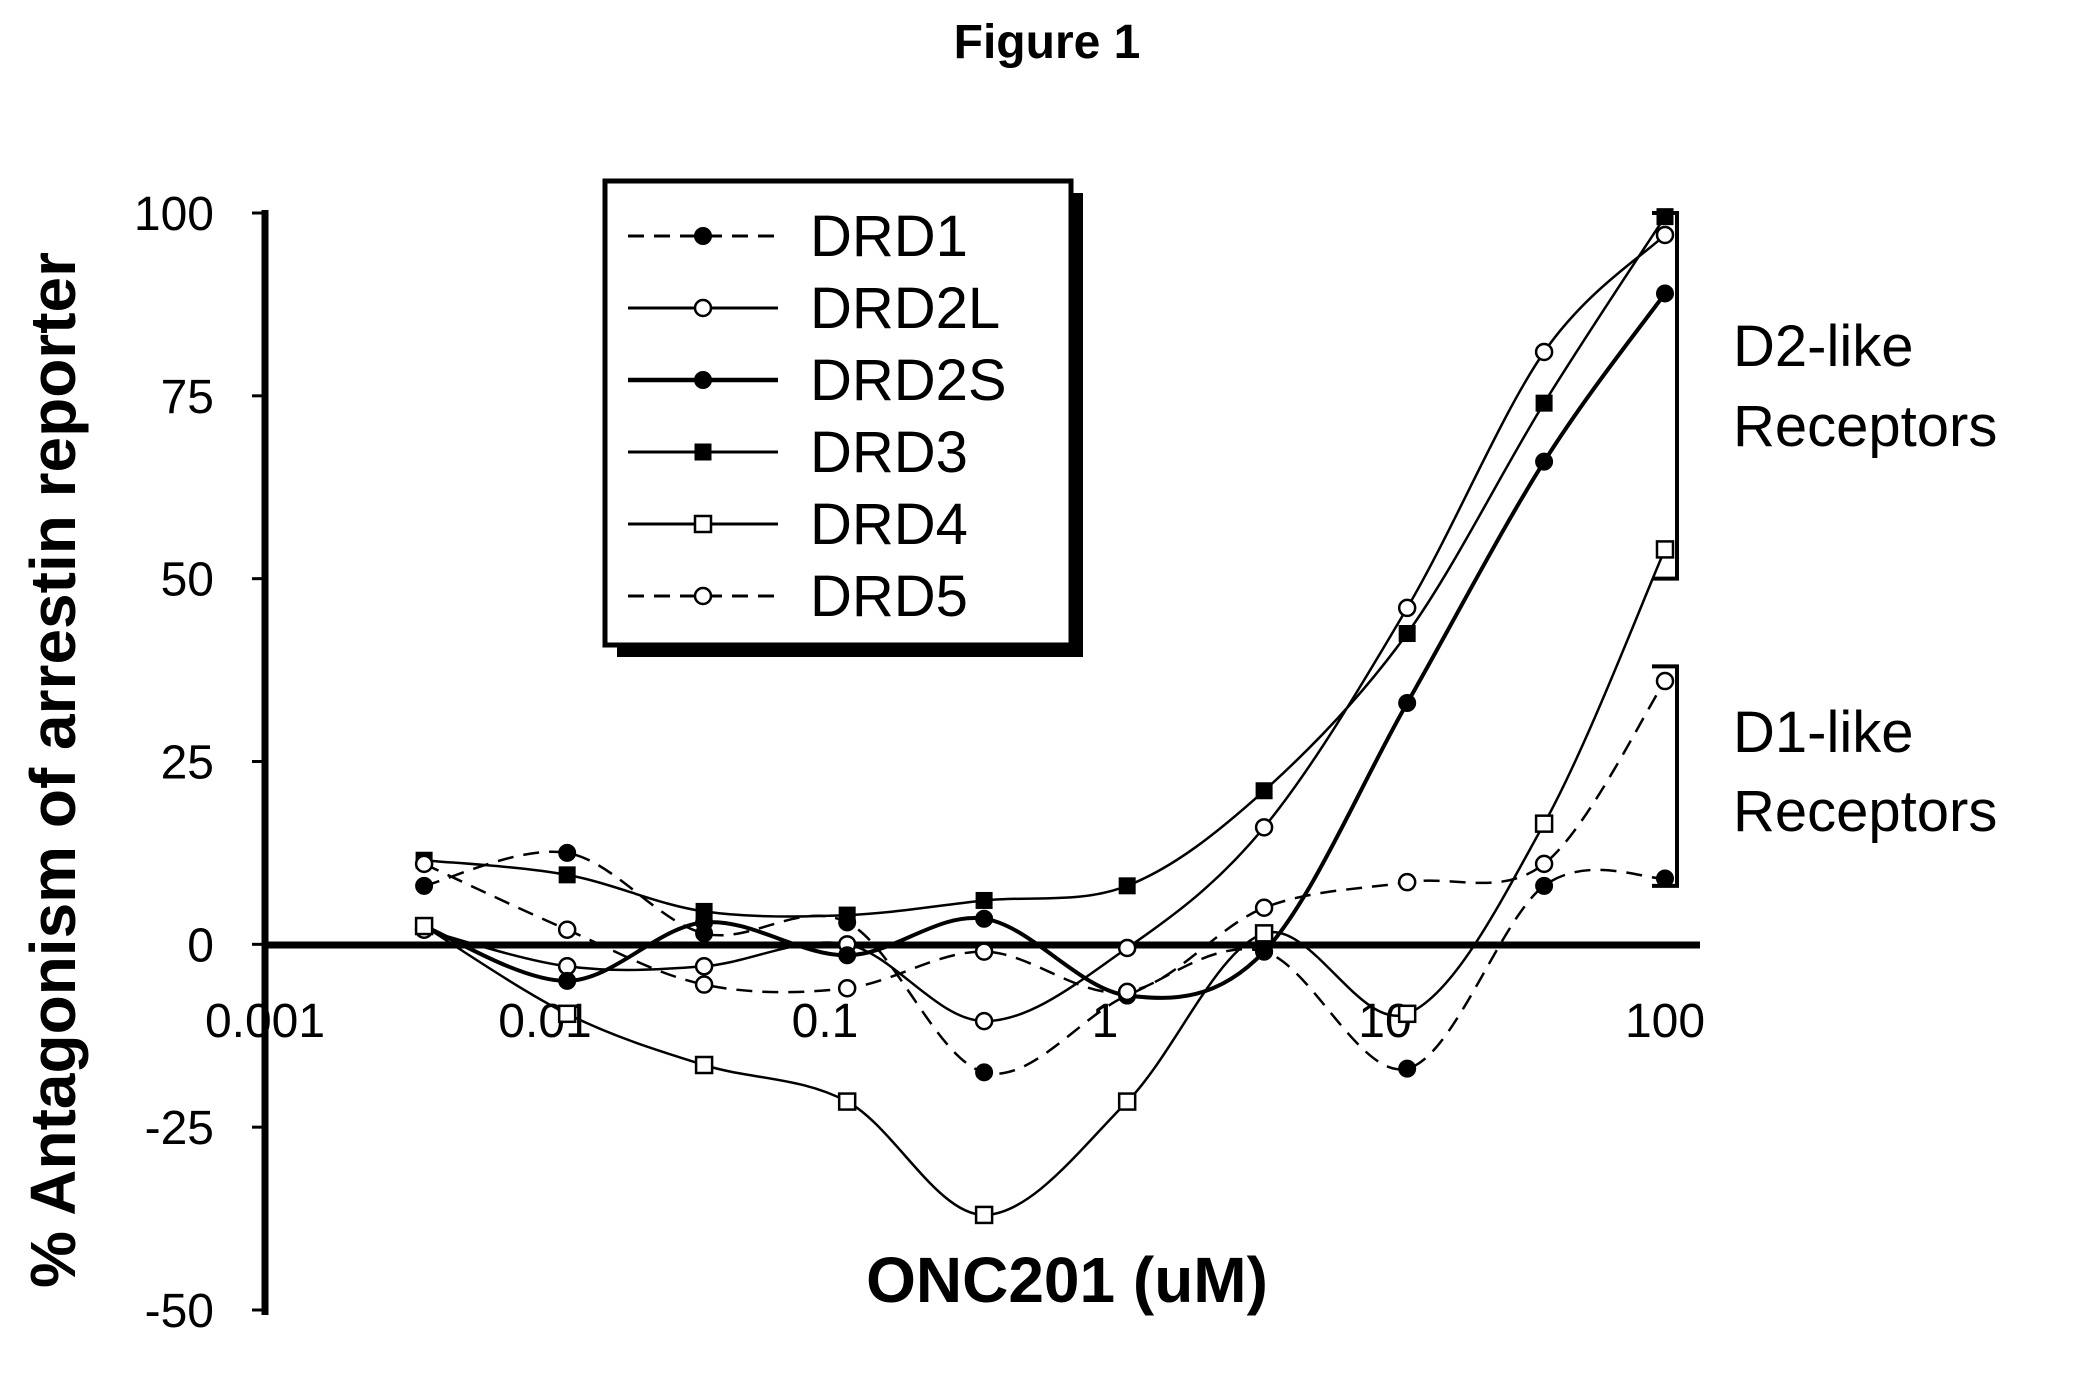  Describe the element at coordinates (187, 580) in the screenshot. I see `y-tick-label: 50` at that location.